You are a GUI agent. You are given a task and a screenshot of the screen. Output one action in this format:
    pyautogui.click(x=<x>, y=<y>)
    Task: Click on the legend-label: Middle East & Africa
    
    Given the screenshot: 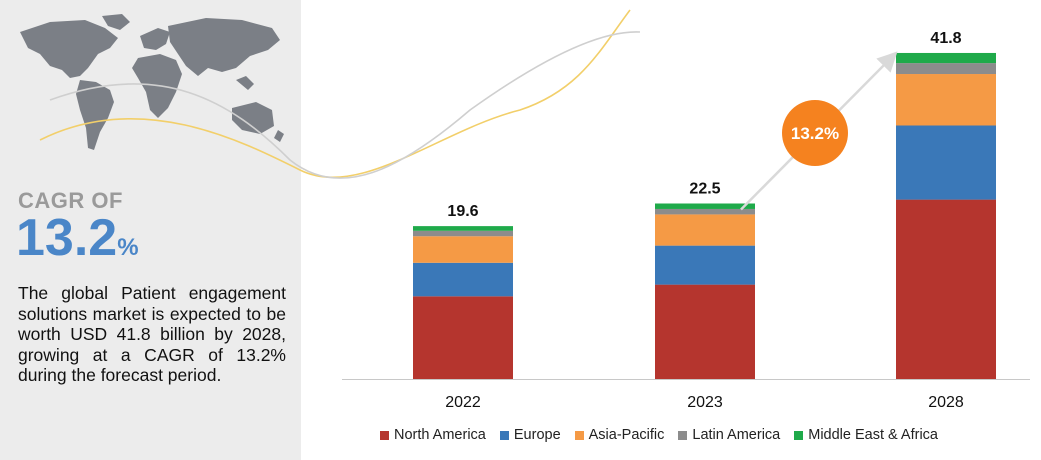 What is the action you would take?
    pyautogui.click(x=873, y=435)
    